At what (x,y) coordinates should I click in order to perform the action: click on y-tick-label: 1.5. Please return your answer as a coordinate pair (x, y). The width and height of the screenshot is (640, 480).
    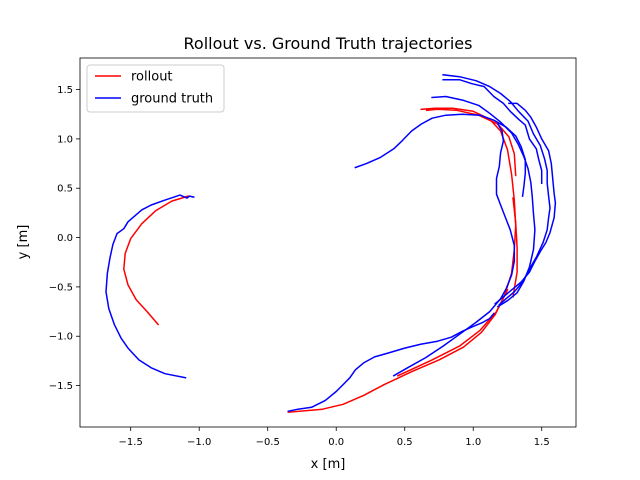
    Looking at the image, I should click on (65, 90).